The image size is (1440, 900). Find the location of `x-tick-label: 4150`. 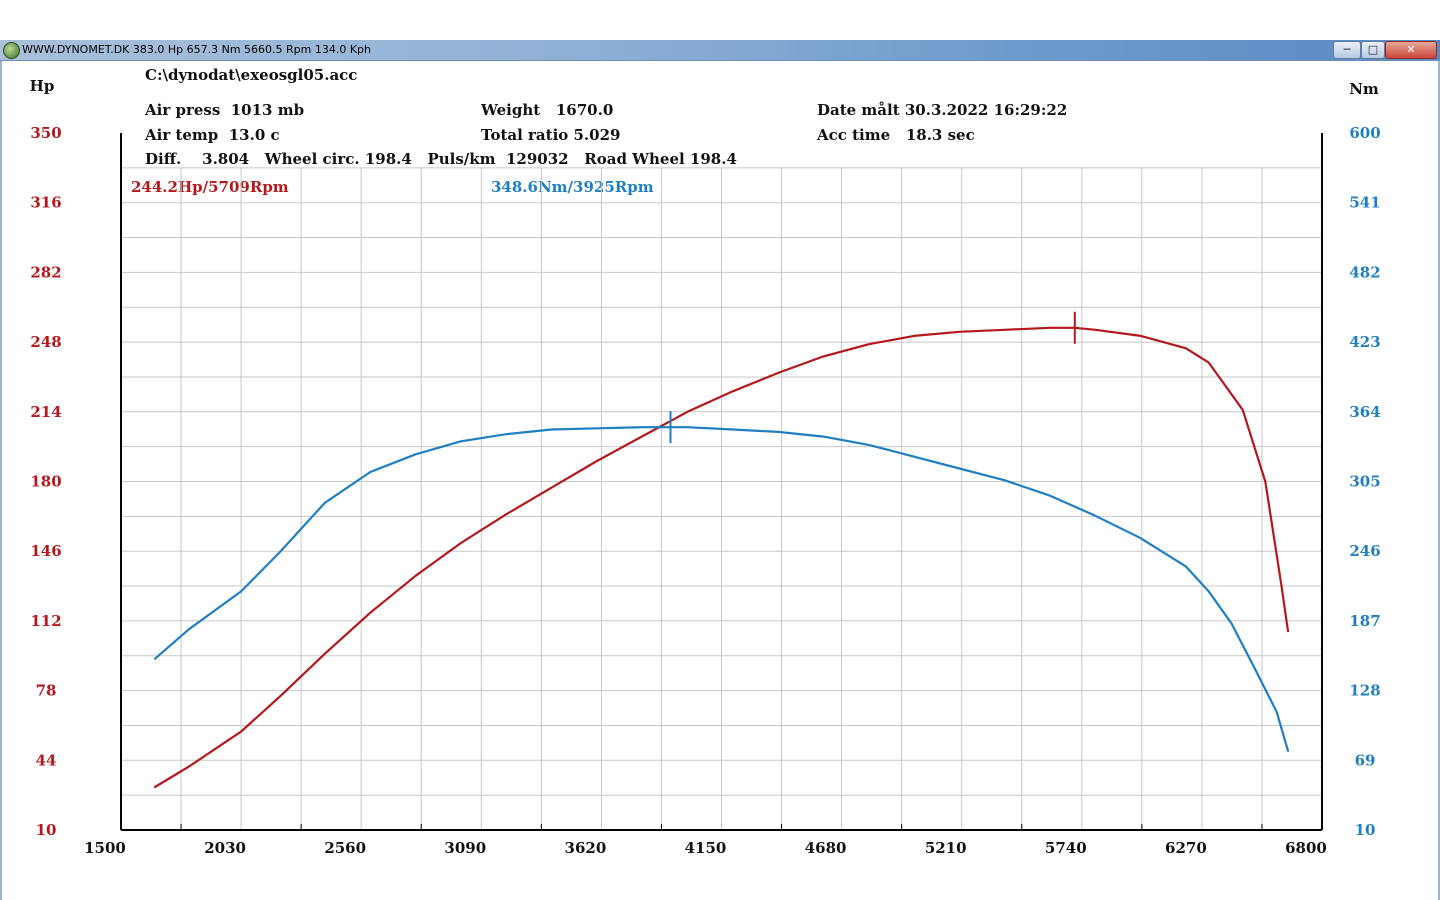

x-tick-label: 4150 is located at coordinates (706, 848).